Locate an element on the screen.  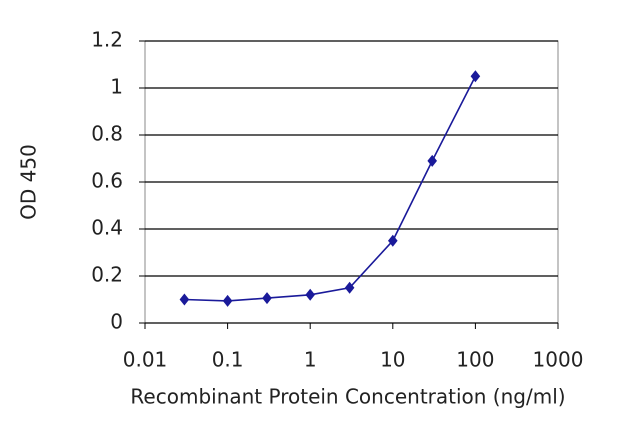
x-tick-label: 0.01 is located at coordinates (145, 360).